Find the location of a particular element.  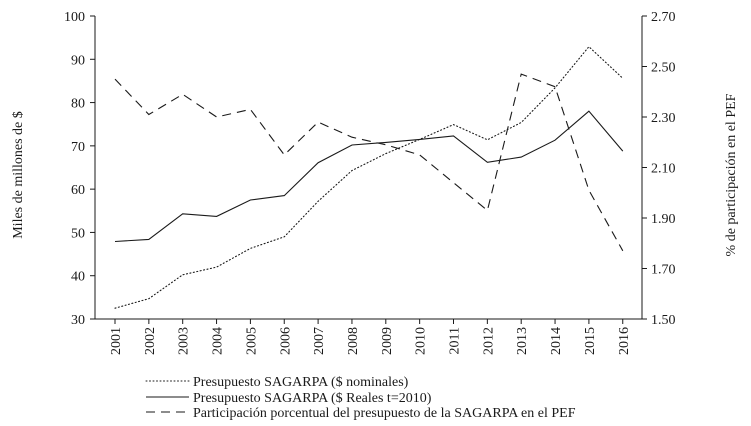

x-tick-label: 2015 is located at coordinates (590, 341).